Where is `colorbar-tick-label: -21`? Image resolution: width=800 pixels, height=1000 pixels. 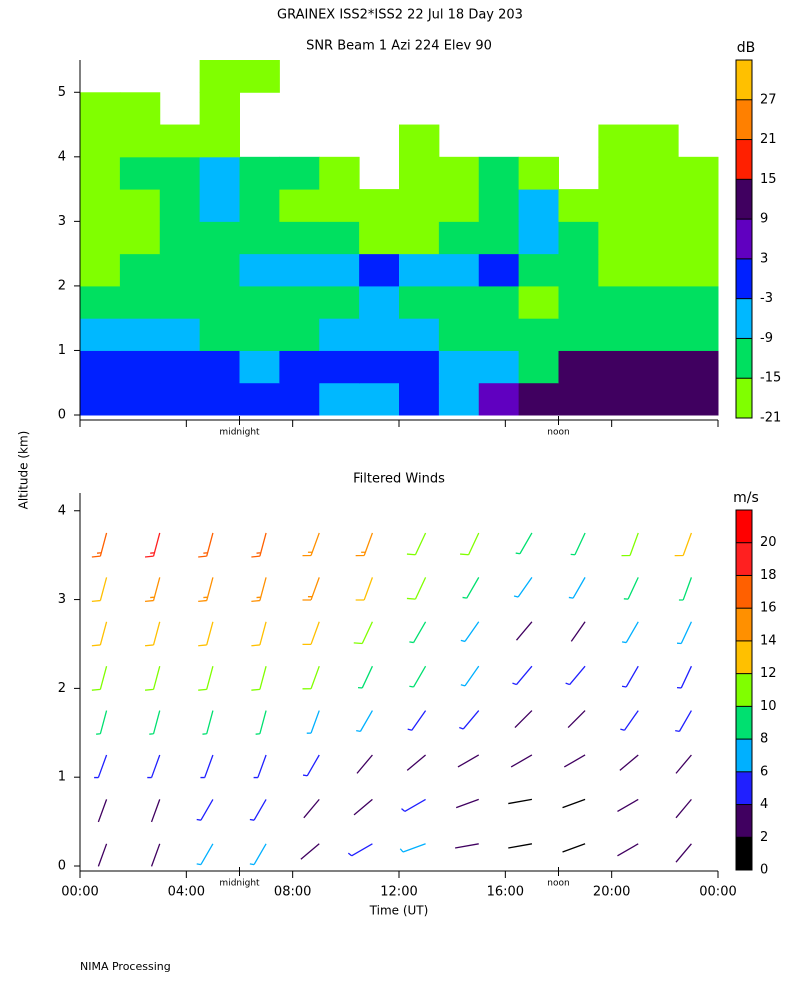
colorbar-tick-label: -21 is located at coordinates (770, 418).